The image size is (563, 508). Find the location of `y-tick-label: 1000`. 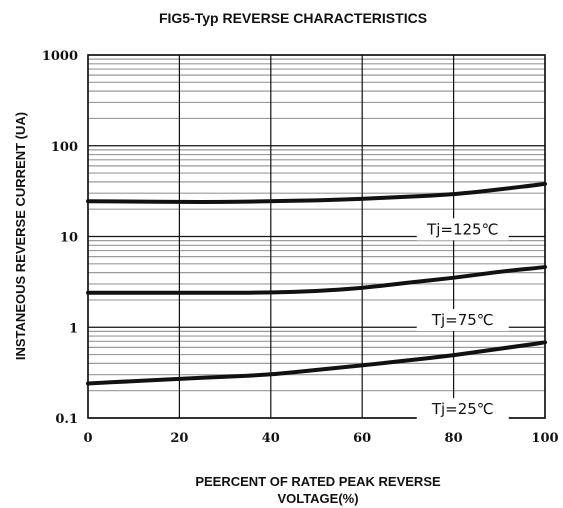

y-tick-label: 1000 is located at coordinates (60, 56).